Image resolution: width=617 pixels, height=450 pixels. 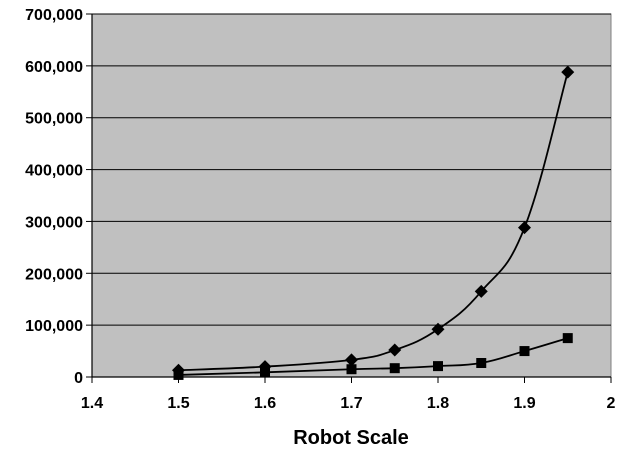 I want to click on y-tick-label: 0, so click(x=78, y=378).